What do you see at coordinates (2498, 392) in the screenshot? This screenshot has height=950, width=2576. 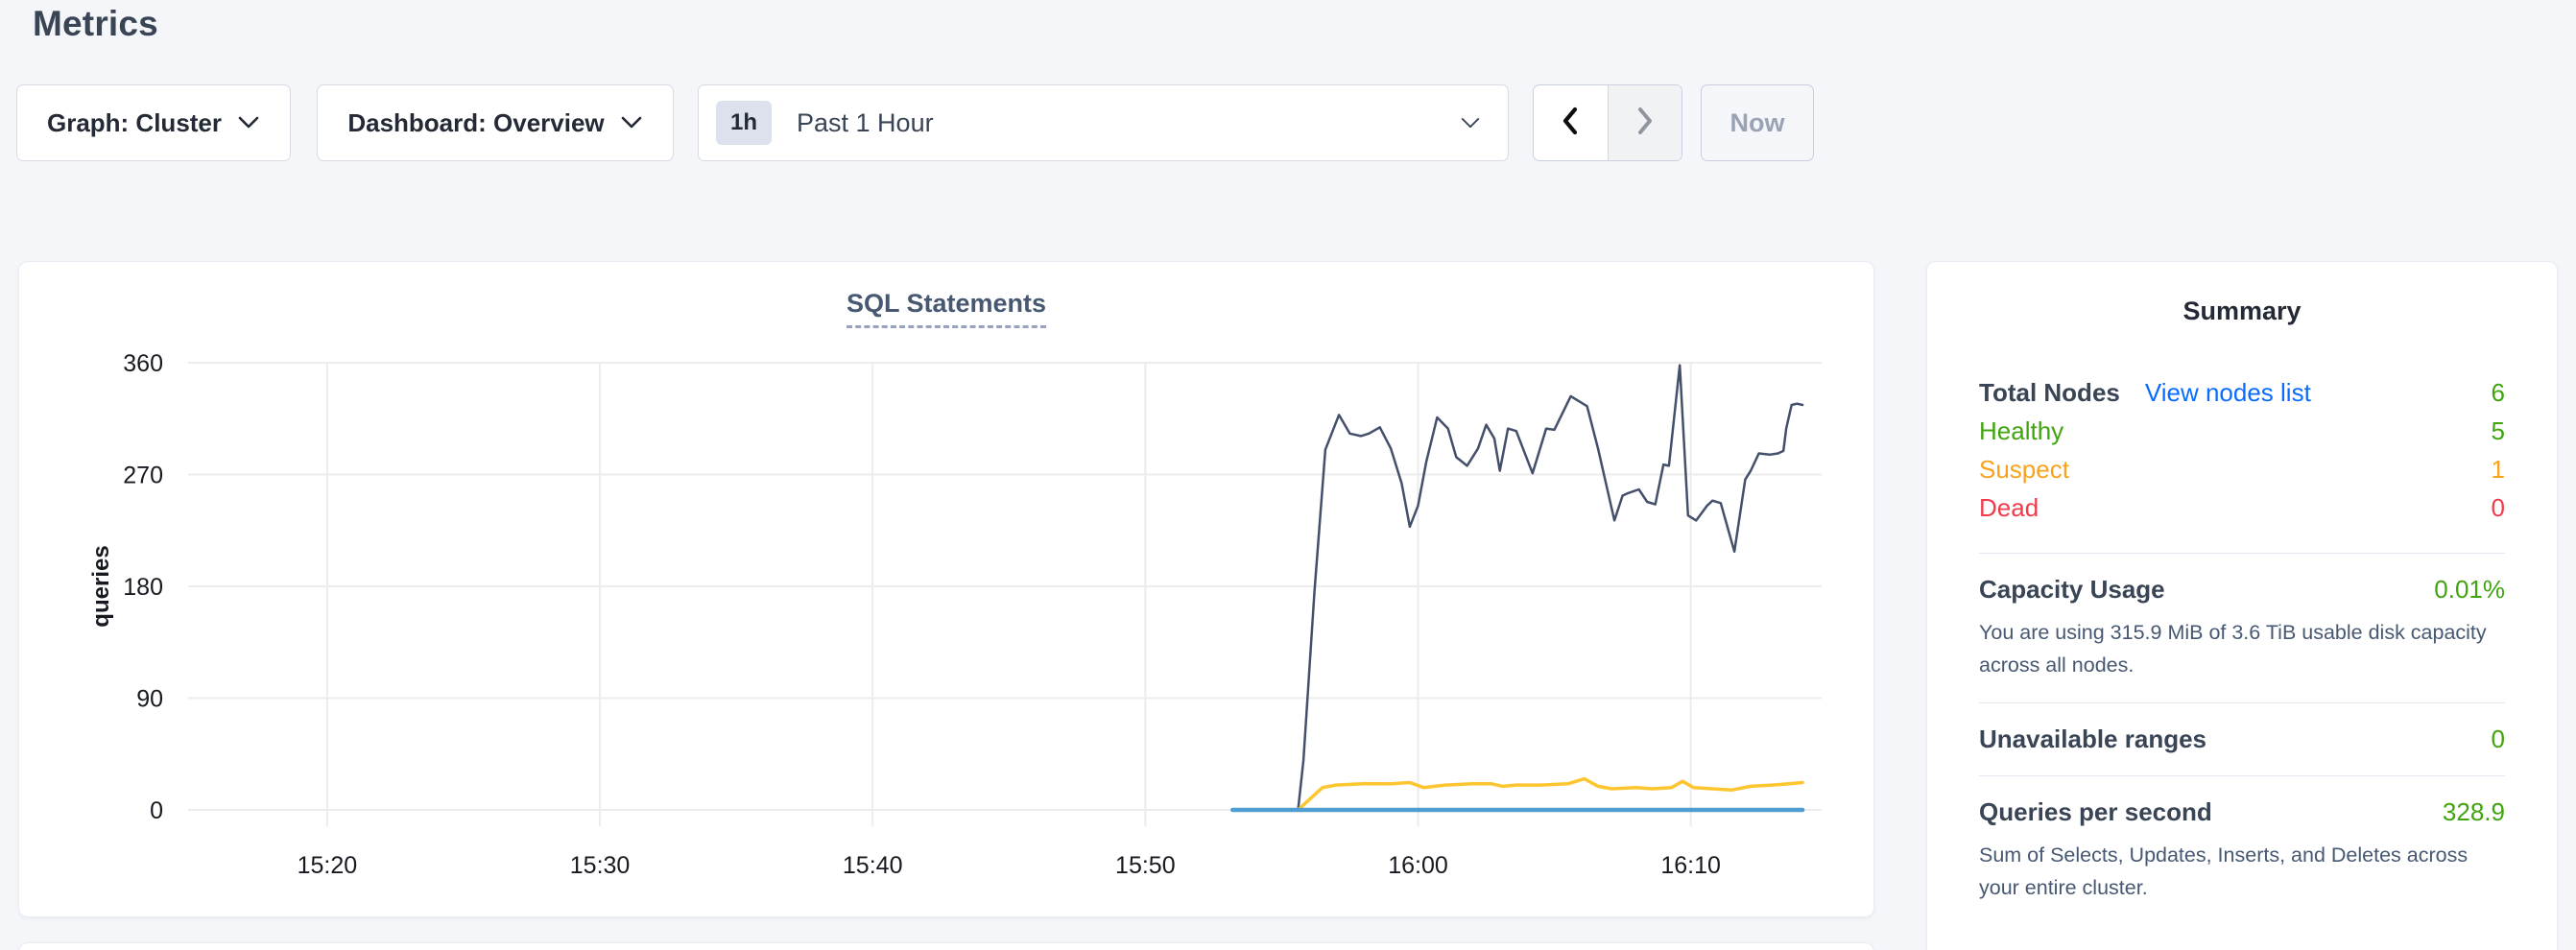 I see `total-nodes-value: 6` at bounding box center [2498, 392].